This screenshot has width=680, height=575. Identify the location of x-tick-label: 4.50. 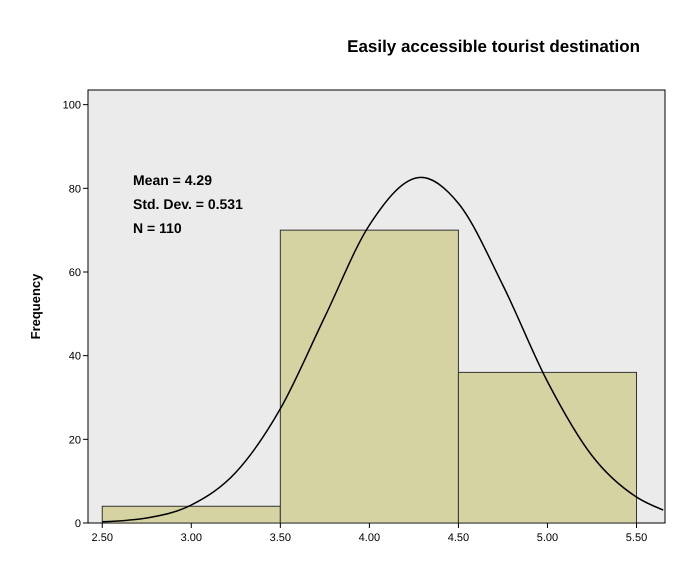
(459, 538).